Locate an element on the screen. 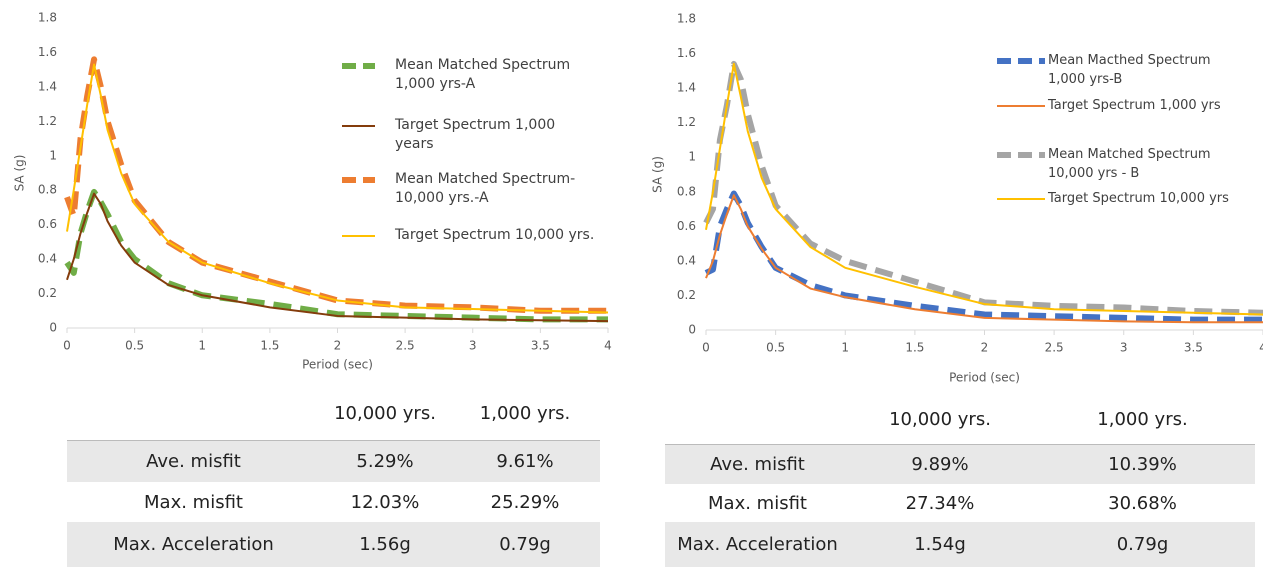 The height and width of the screenshot is (567, 1263). legend-item: Mean Macthed Spectrum 1,000 yrs-B is located at coordinates (1121, 70).